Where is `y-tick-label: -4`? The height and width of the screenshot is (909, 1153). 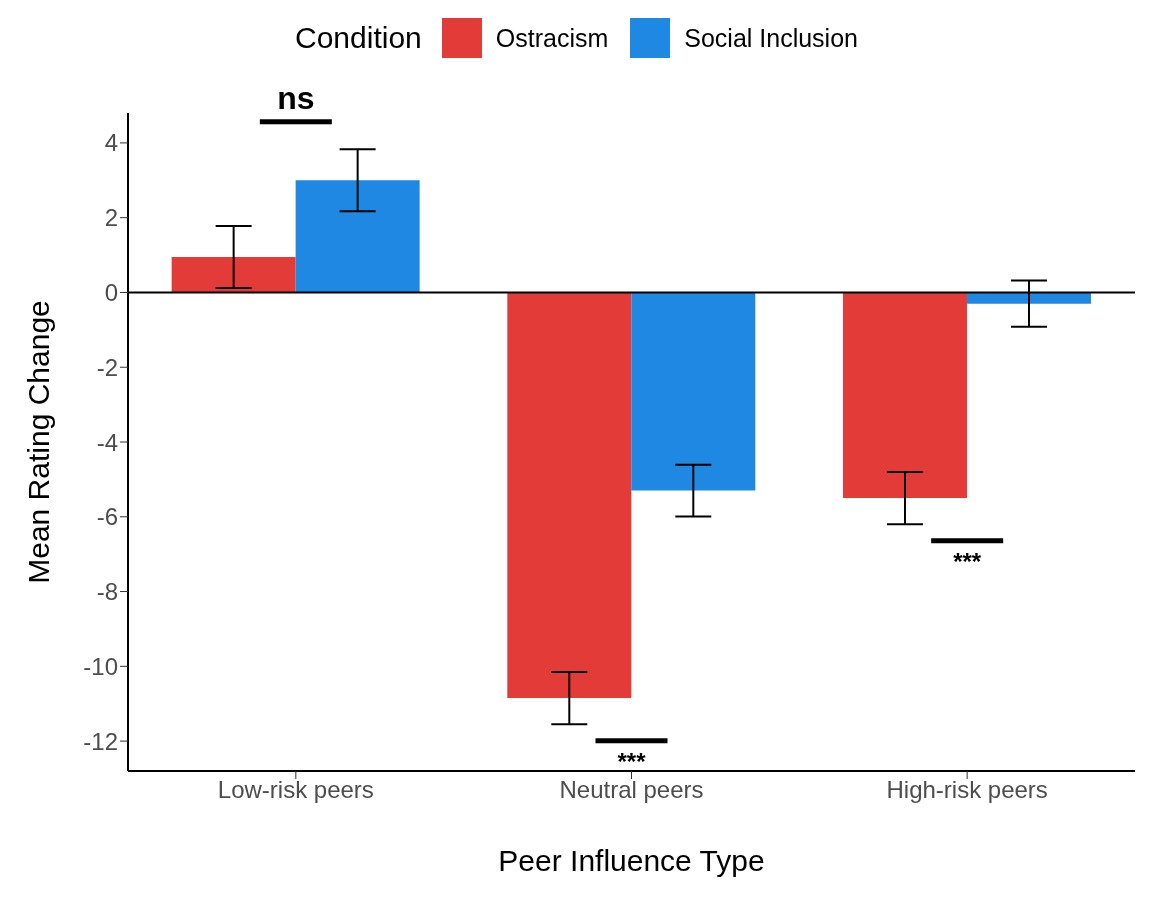 y-tick-label: -4 is located at coordinates (107, 442).